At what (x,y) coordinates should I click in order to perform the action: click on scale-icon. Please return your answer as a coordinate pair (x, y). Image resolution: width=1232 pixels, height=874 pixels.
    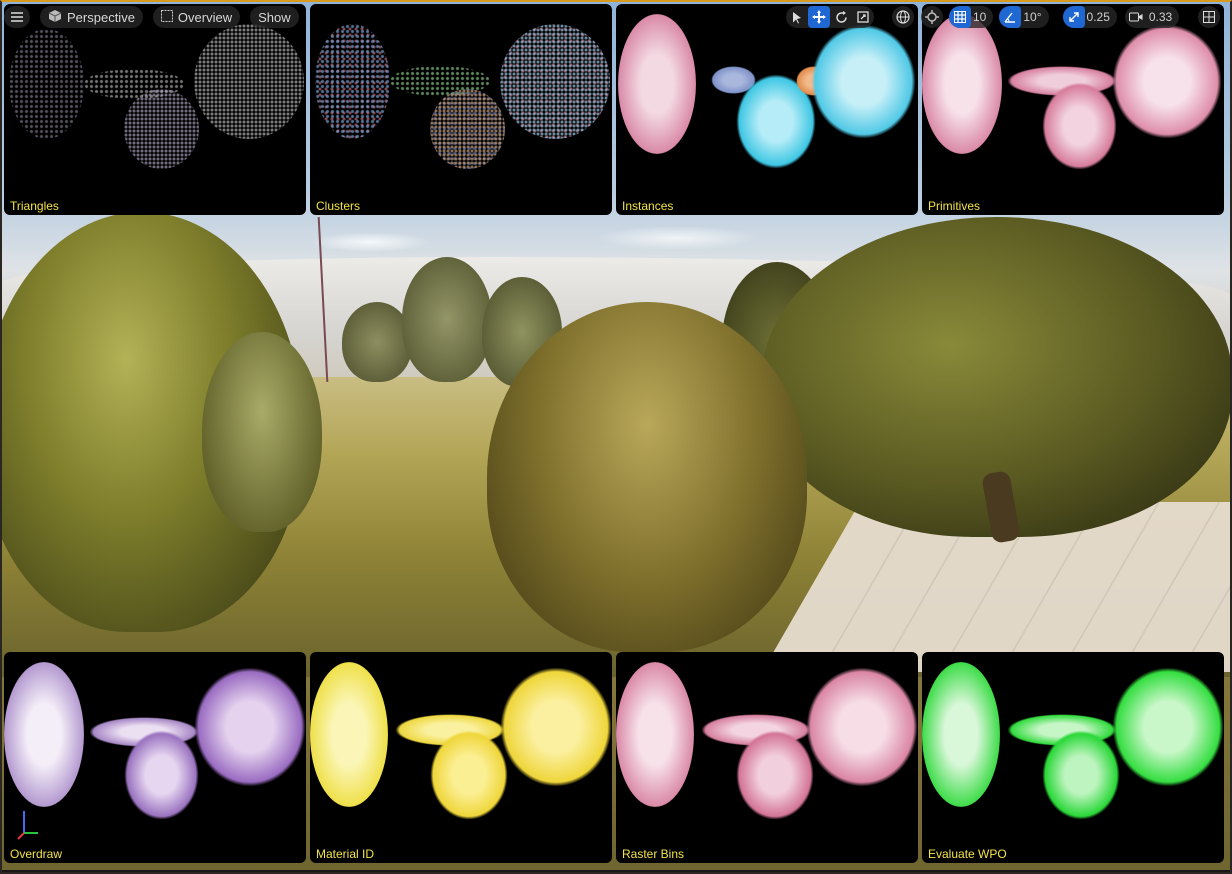
    Looking at the image, I should click on (863, 17).